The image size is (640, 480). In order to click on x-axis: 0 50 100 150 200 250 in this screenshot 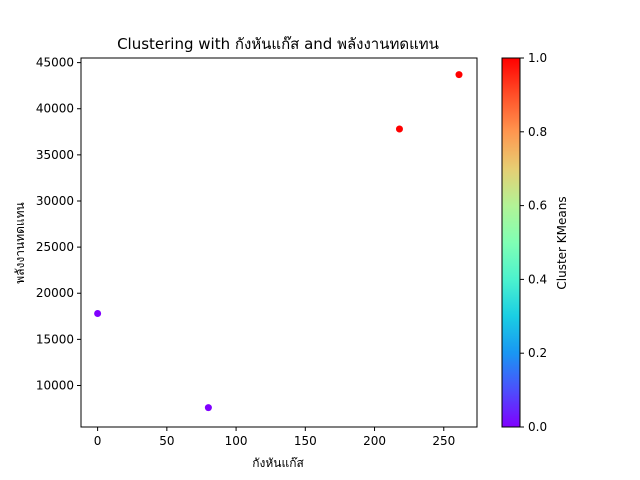, I will do `click(274, 437)`.